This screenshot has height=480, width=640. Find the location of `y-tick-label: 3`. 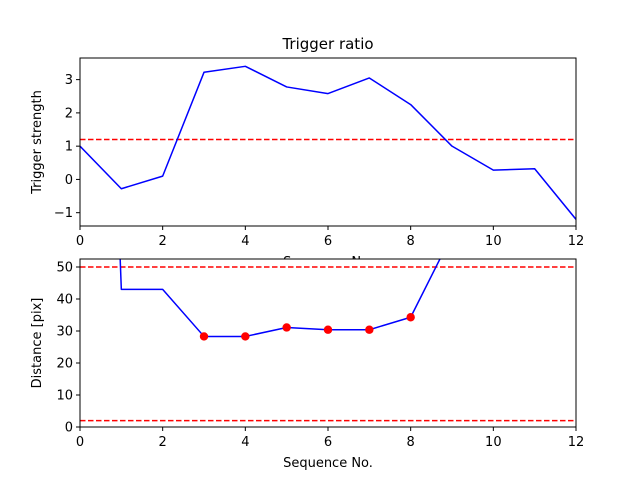

y-tick-label: 3 is located at coordinates (69, 80).